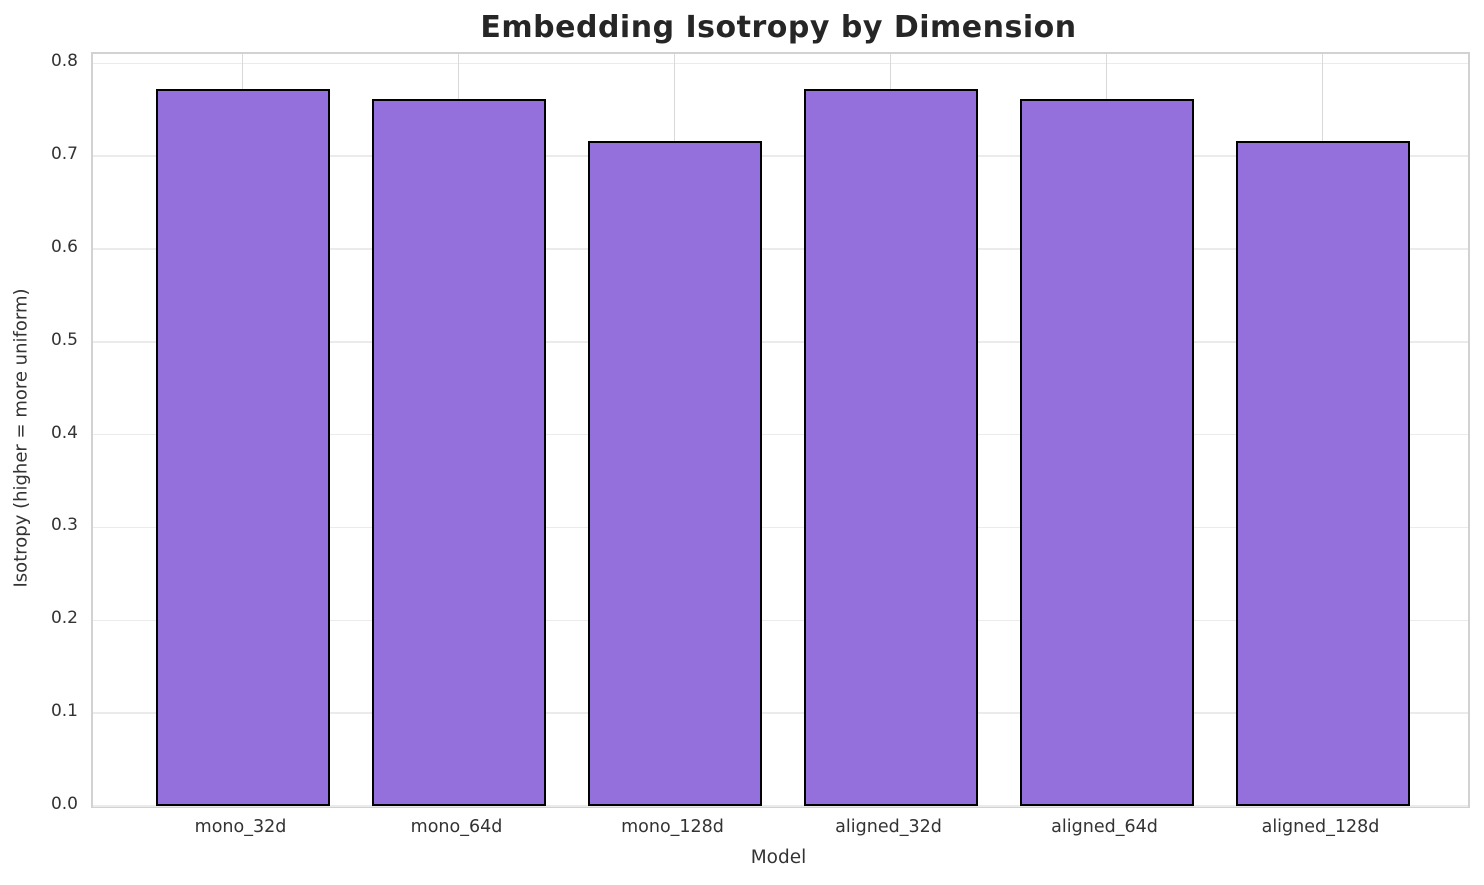 The height and width of the screenshot is (885, 1484). I want to click on y-tick-label: 0.1, so click(64, 711).